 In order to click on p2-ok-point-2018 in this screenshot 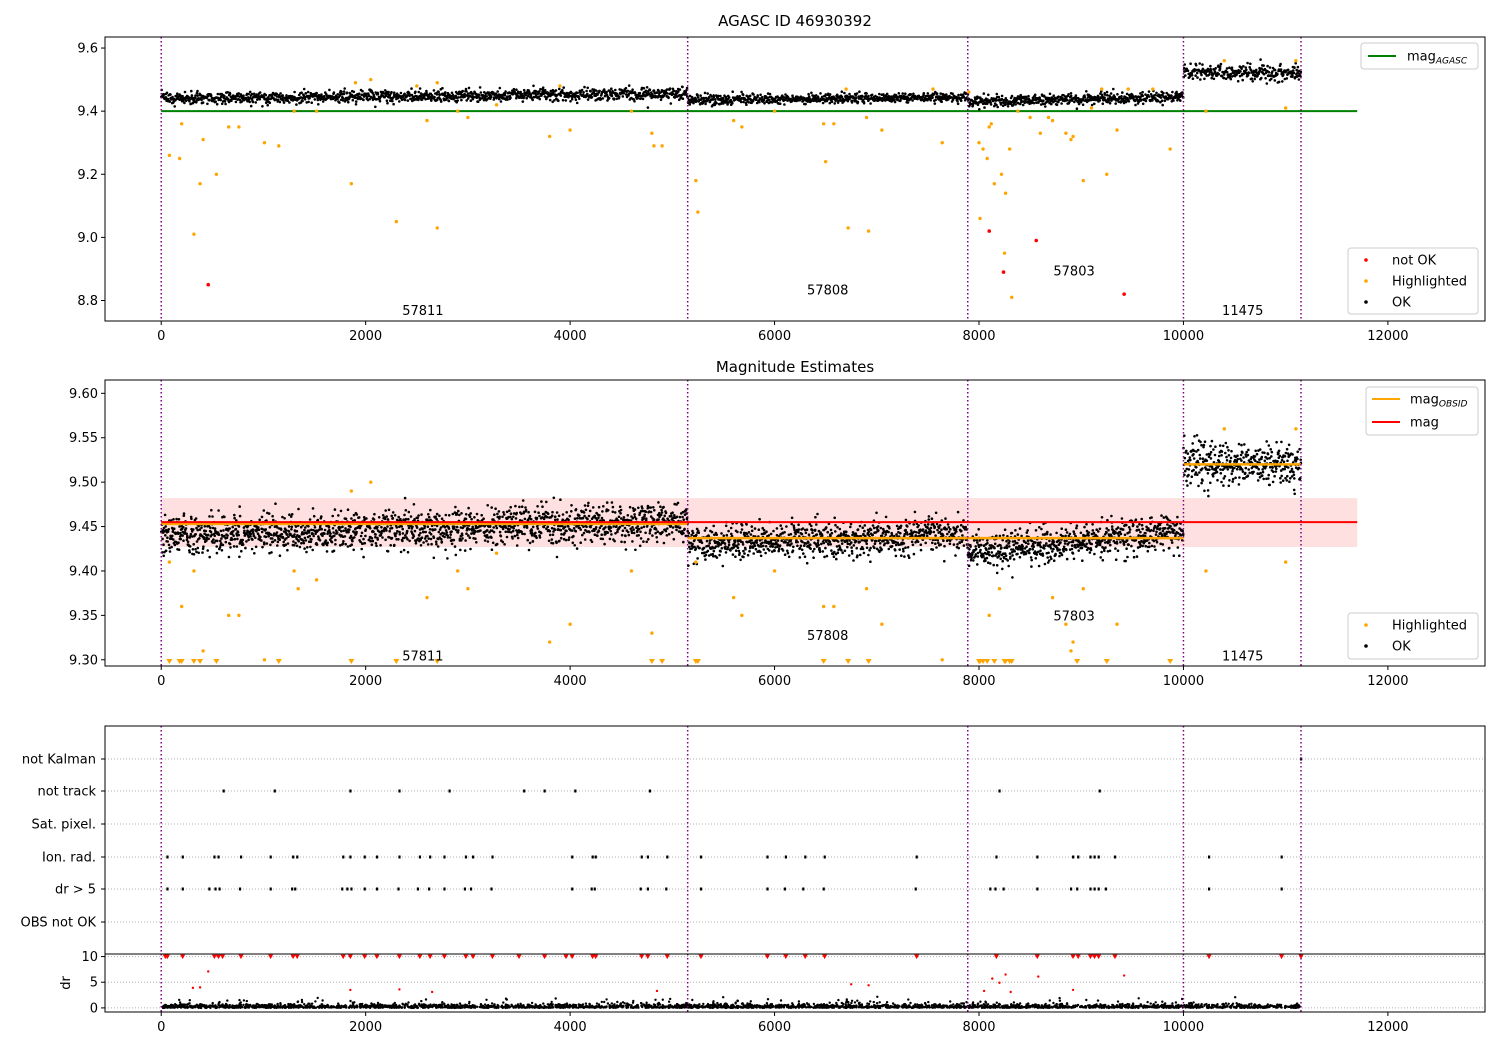, I will do `click(780, 545)`.